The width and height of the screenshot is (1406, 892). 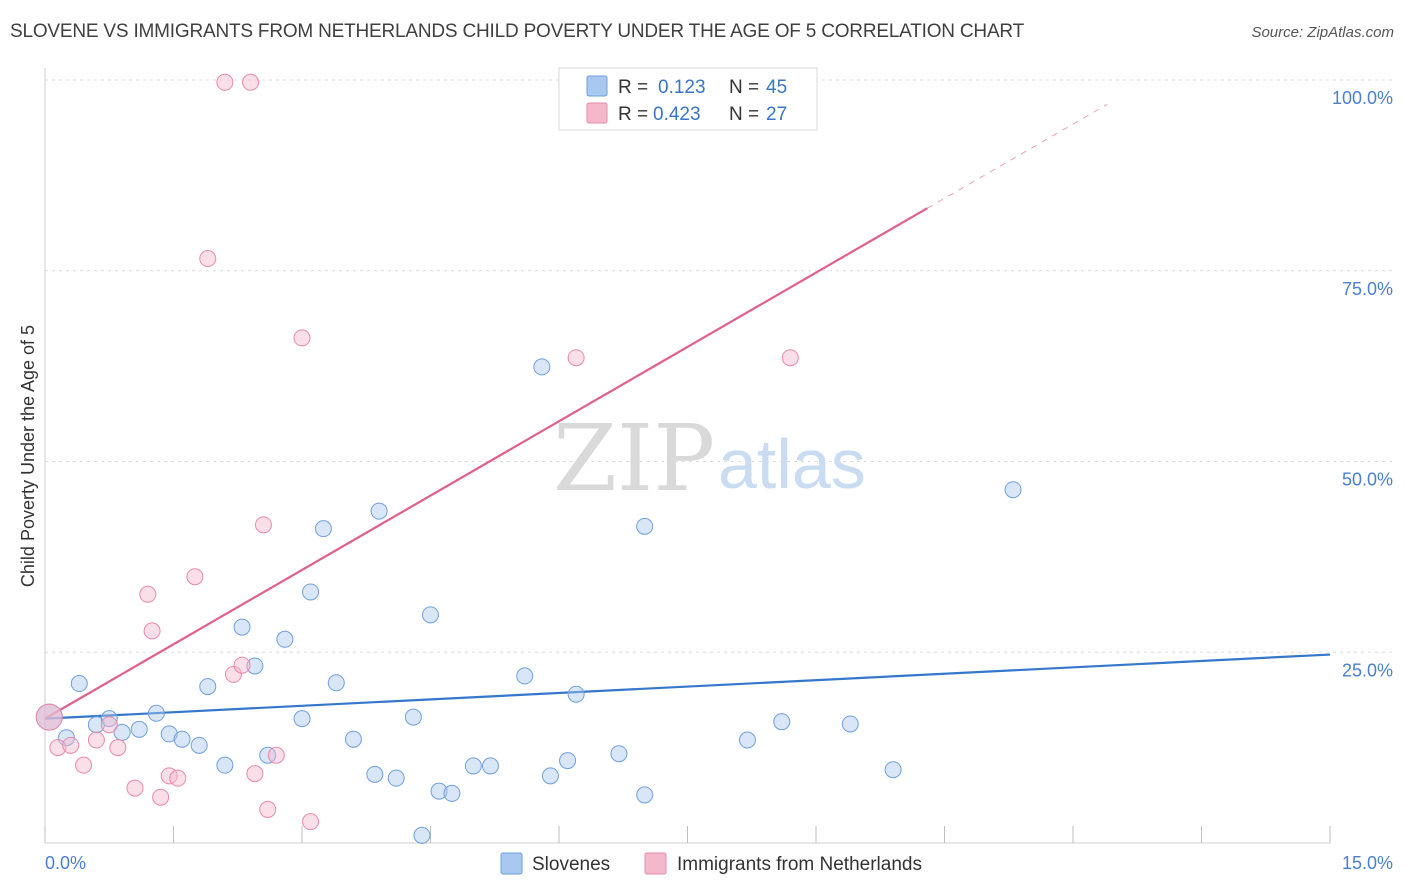 I want to click on x-tick-label: 15.0%, so click(x=1367, y=863).